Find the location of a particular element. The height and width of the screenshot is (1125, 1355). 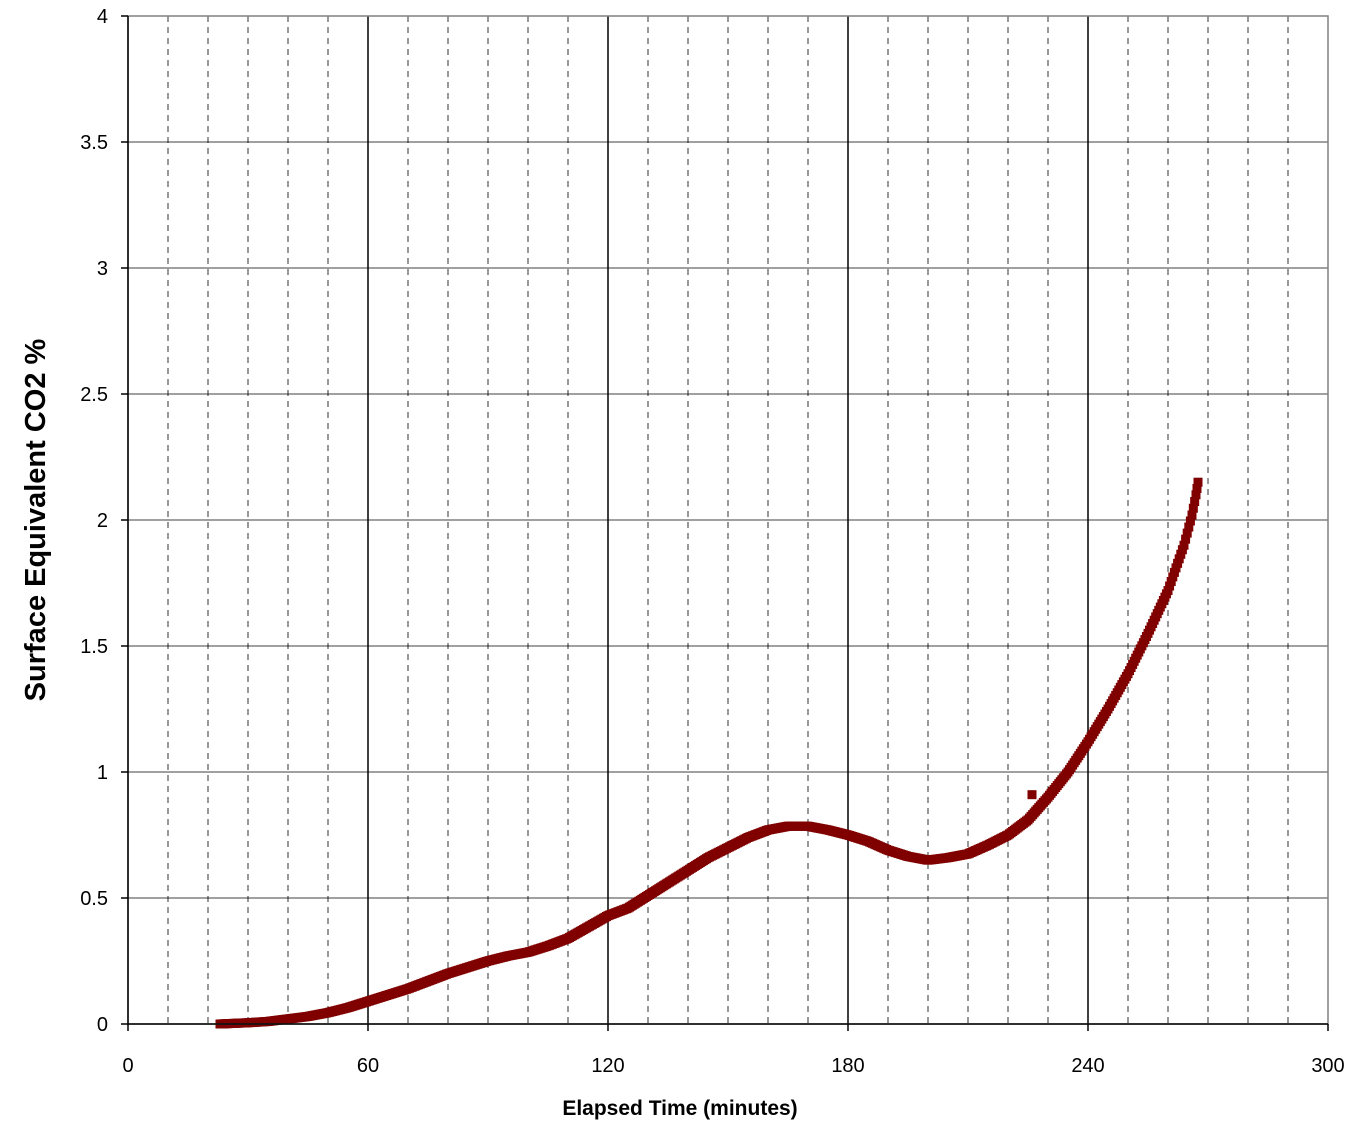

y-tick-label: 1.5 is located at coordinates (94, 647).